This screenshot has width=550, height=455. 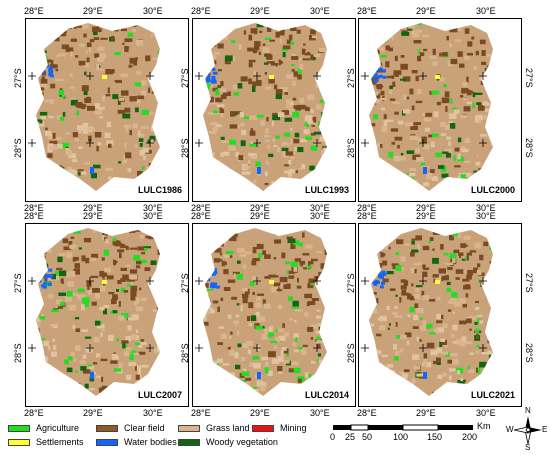 What do you see at coordinates (403, 427) in the screenshot?
I see `scale-bar-graphic` at bounding box center [403, 427].